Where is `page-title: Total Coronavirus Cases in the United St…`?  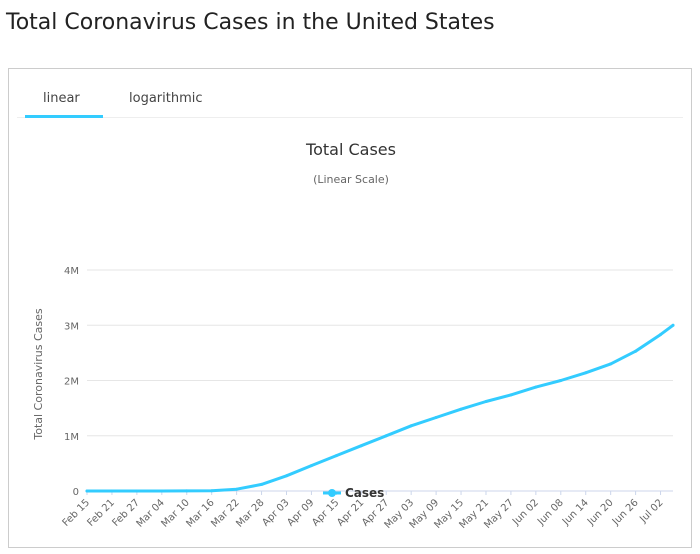
page-title: Total Coronavirus Cases in the United St… is located at coordinates (250, 22).